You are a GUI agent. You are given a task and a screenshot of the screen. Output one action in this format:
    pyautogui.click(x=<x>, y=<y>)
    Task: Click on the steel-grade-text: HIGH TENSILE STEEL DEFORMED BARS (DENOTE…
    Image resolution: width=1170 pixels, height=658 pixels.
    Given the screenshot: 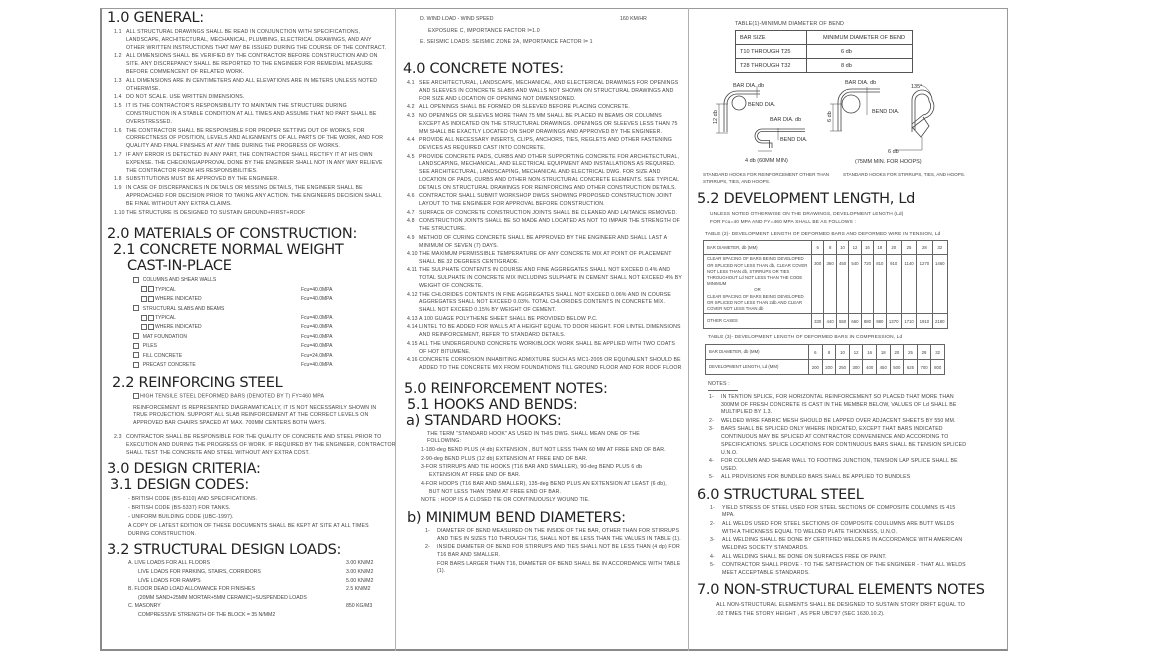 What is the action you would take?
    pyautogui.click(x=232, y=396)
    